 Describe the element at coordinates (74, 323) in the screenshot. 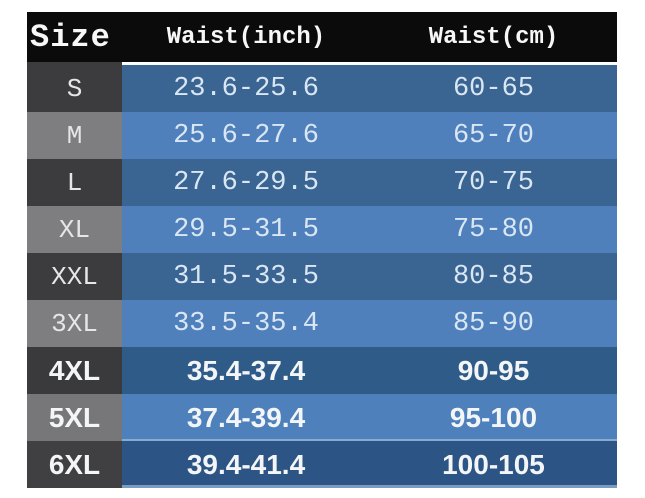

I see `size-cell: 3XL` at that location.